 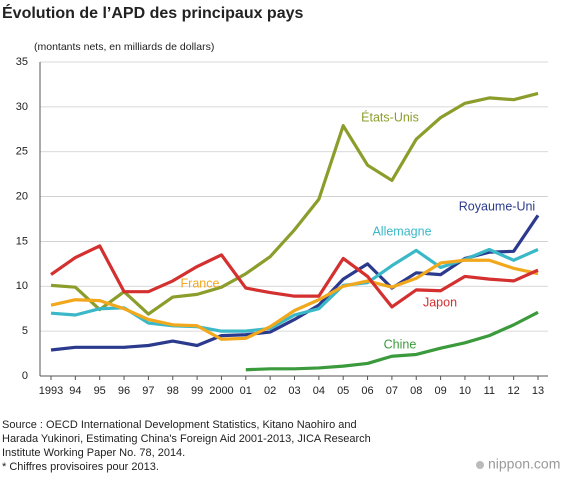 I want to click on x-tick-label: 08, so click(x=416, y=391).